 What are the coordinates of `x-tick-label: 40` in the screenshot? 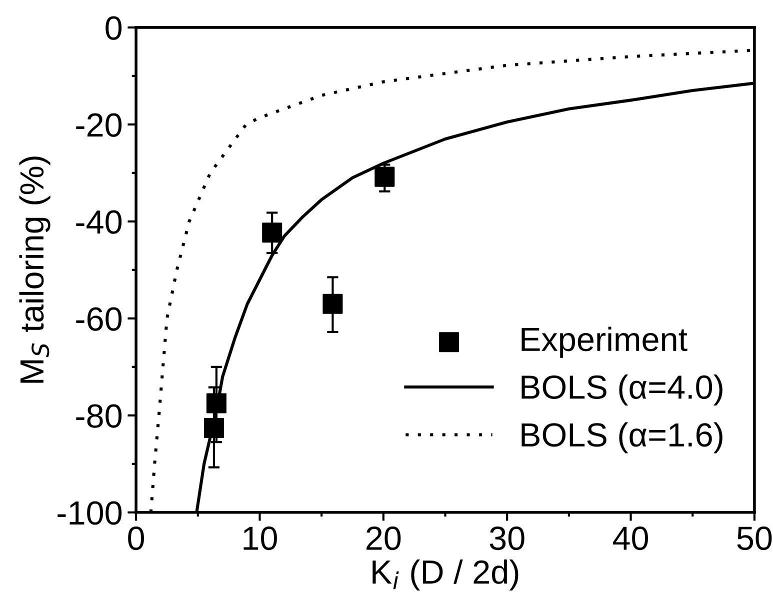 It's located at (630, 538).